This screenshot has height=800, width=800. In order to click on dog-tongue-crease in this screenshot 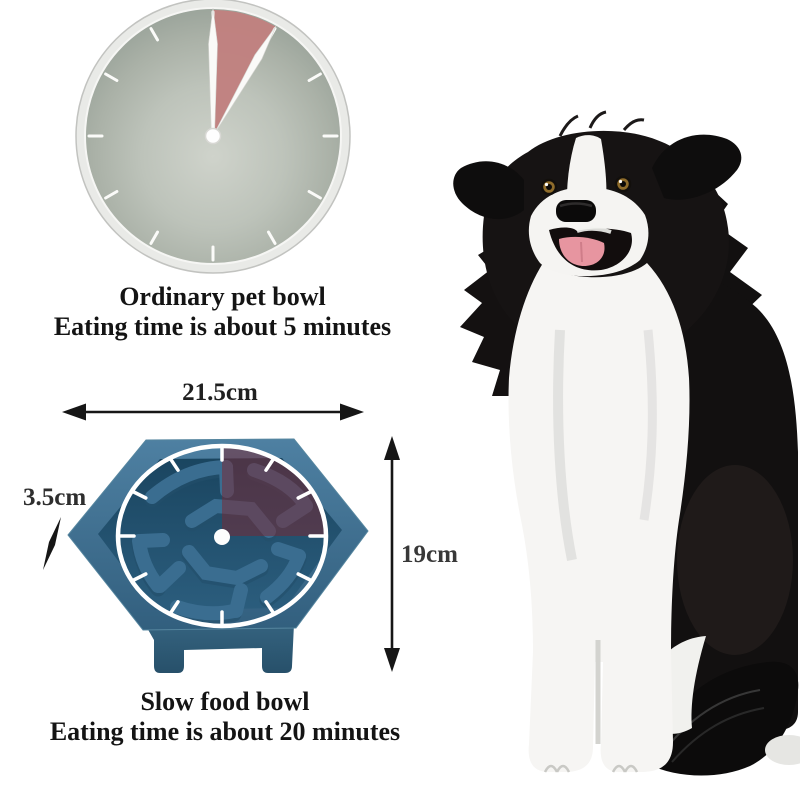, I will do `click(581, 252)`.